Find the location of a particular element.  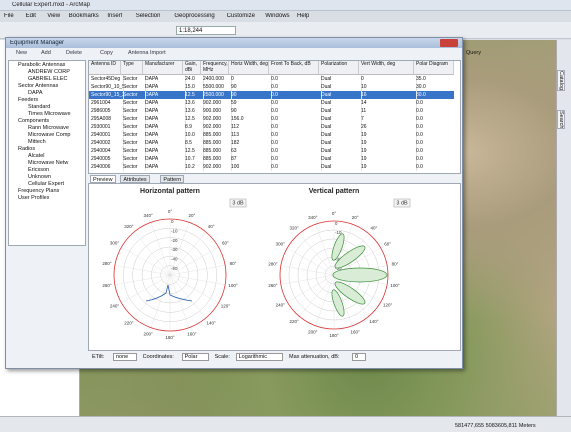

column-header: Manufacturer is located at coordinates (163, 68).